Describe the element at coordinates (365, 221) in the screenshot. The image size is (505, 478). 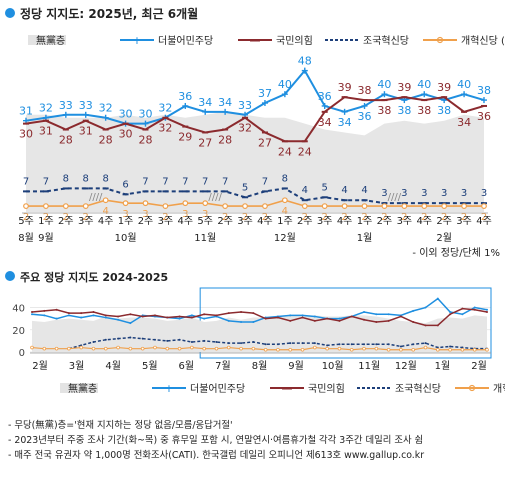
I see `week-tick-label: 1주` at that location.